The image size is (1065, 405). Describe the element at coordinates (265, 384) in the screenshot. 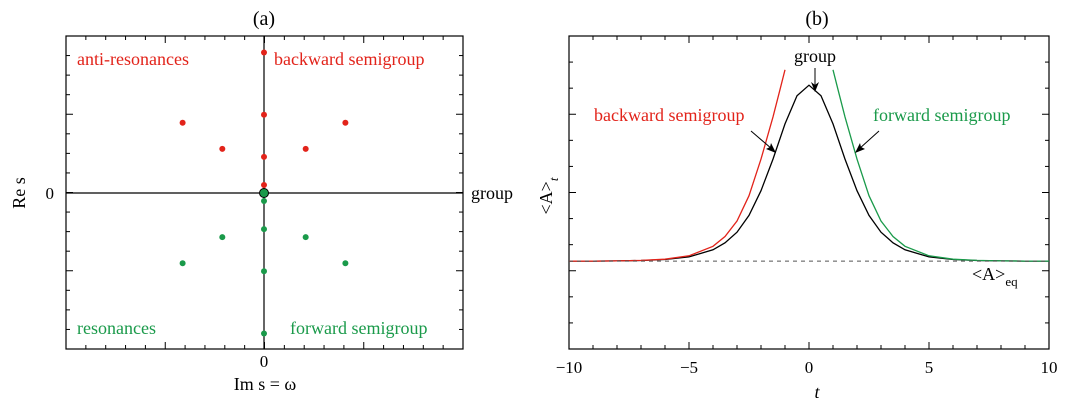

I see `panel-a-xlabel: Im s = ω` at that location.